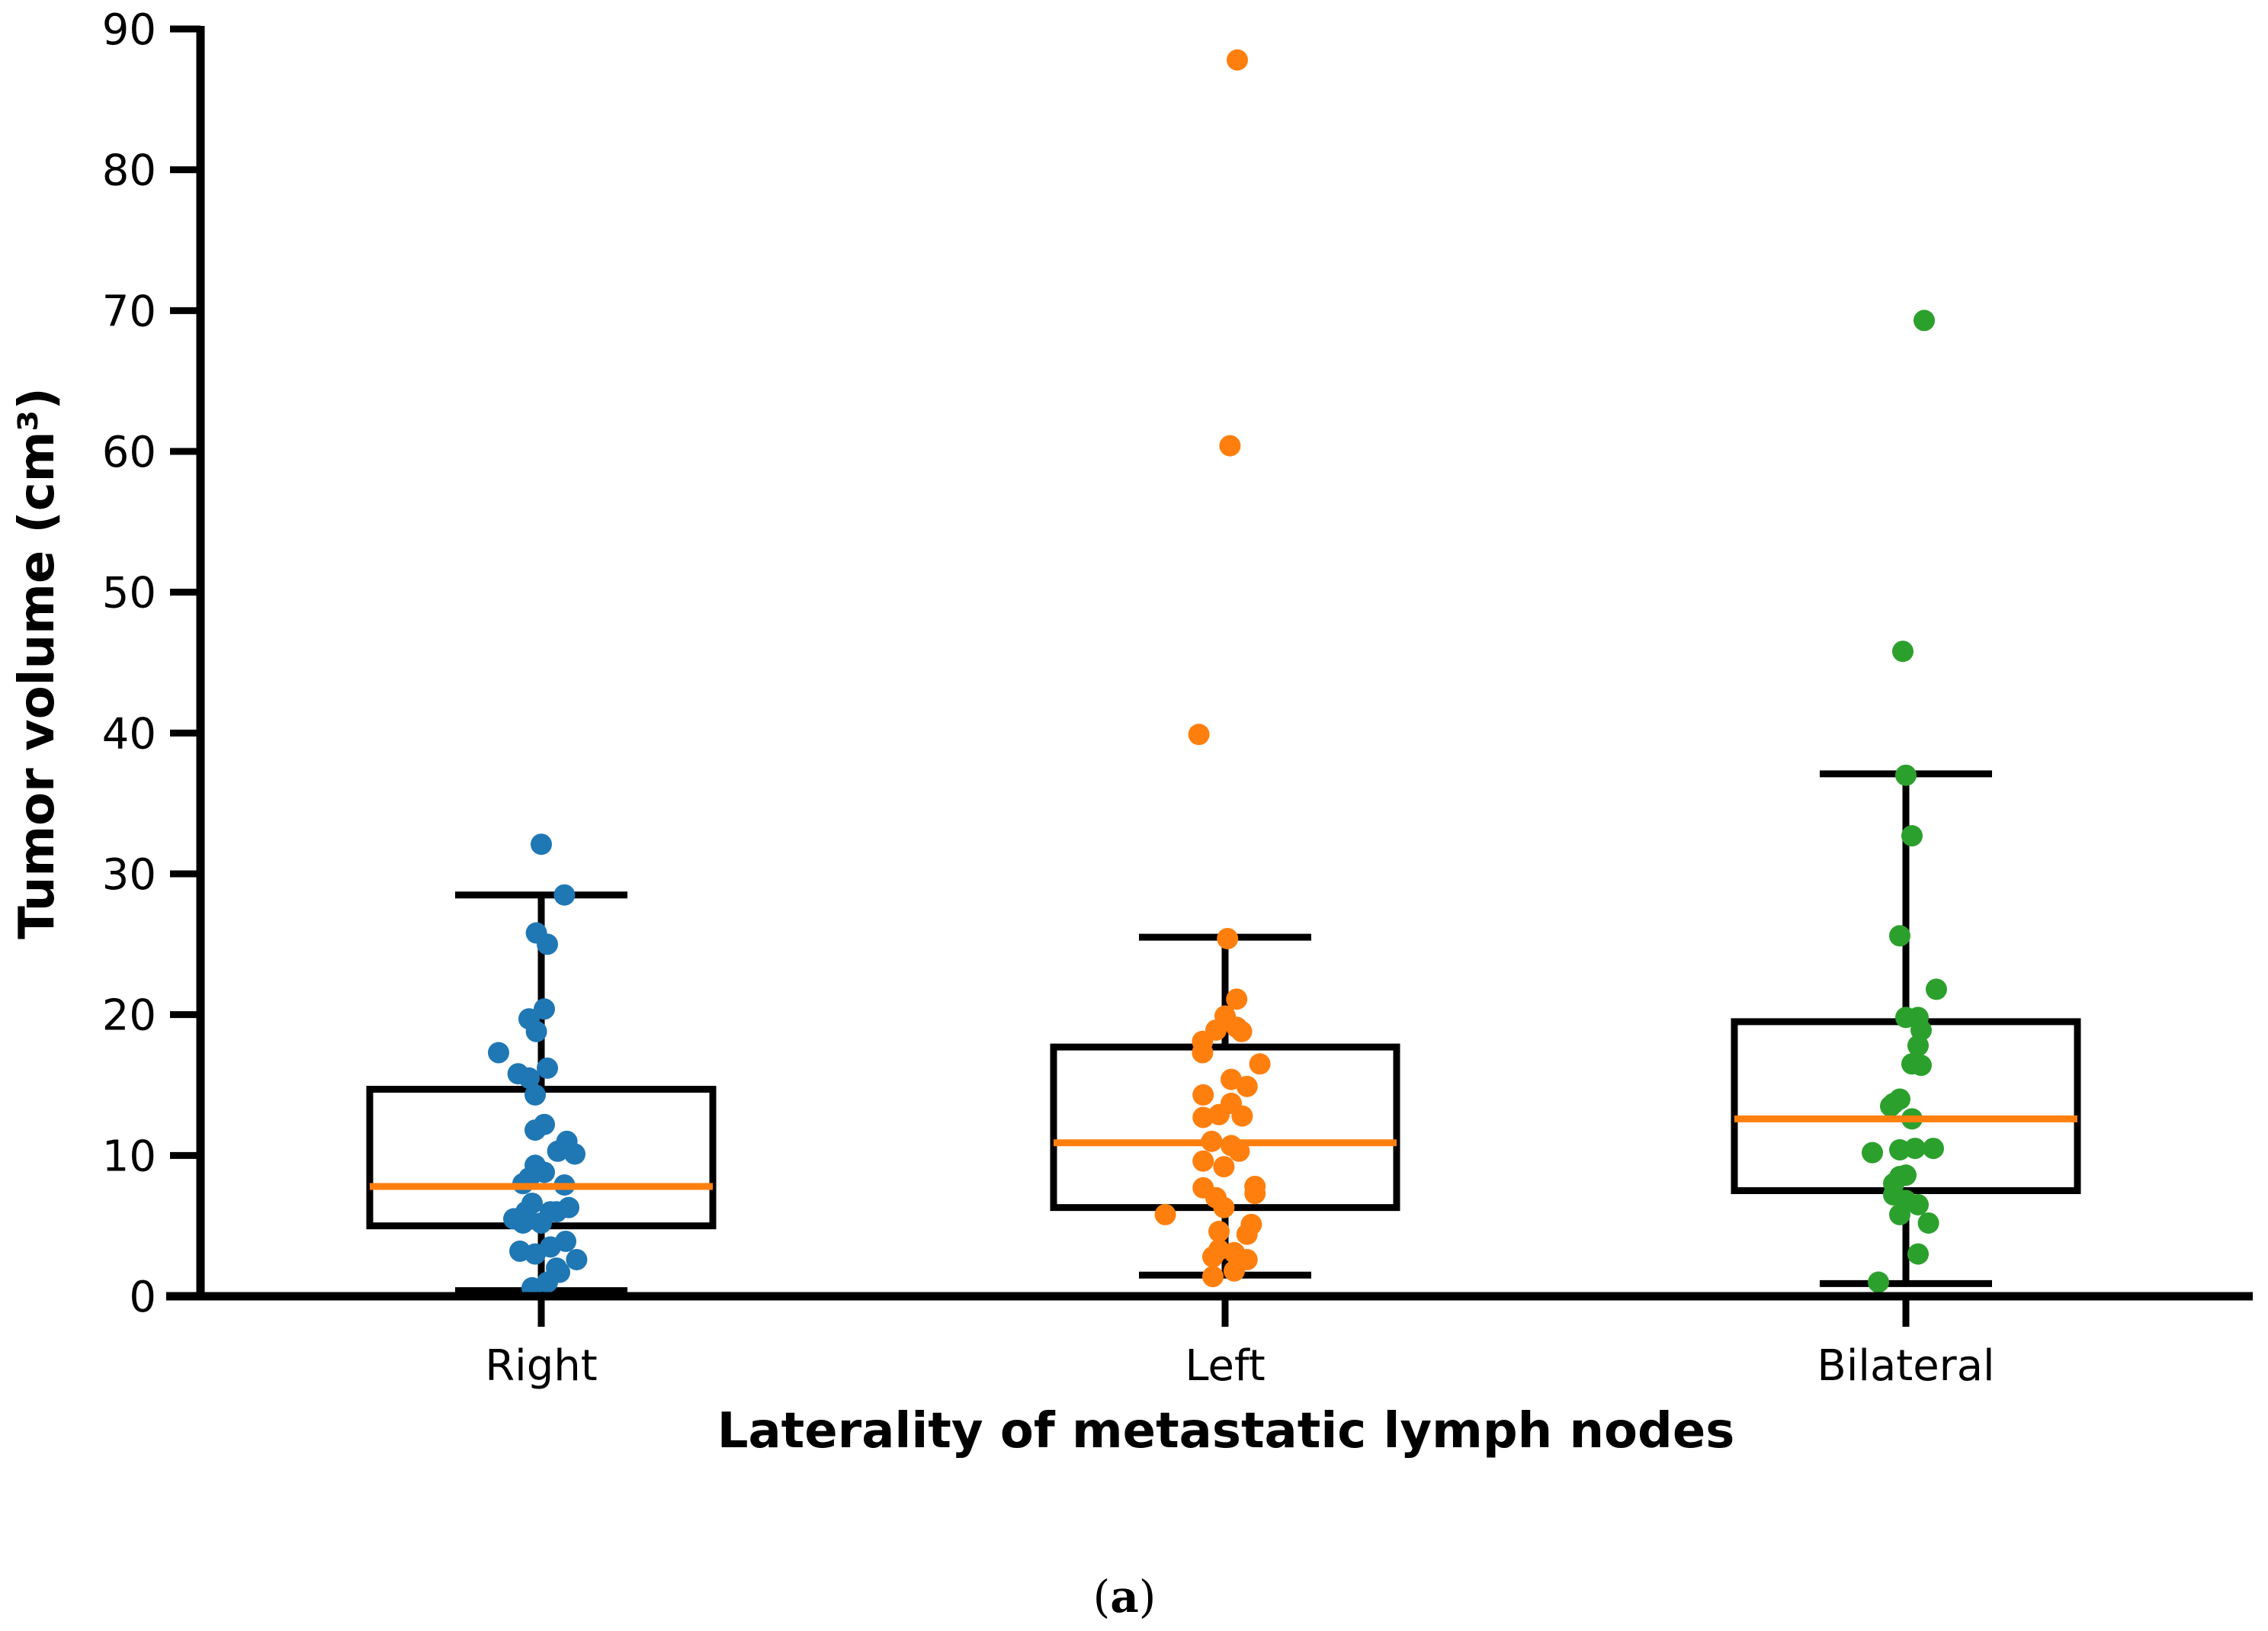  Describe the element at coordinates (129, 875) in the screenshot. I see `y-tick-label: 30` at that location.